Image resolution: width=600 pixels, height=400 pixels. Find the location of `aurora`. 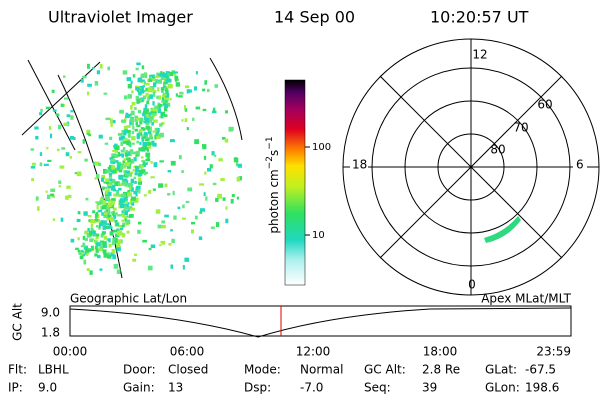

aurora is located at coordinates (502, 229).